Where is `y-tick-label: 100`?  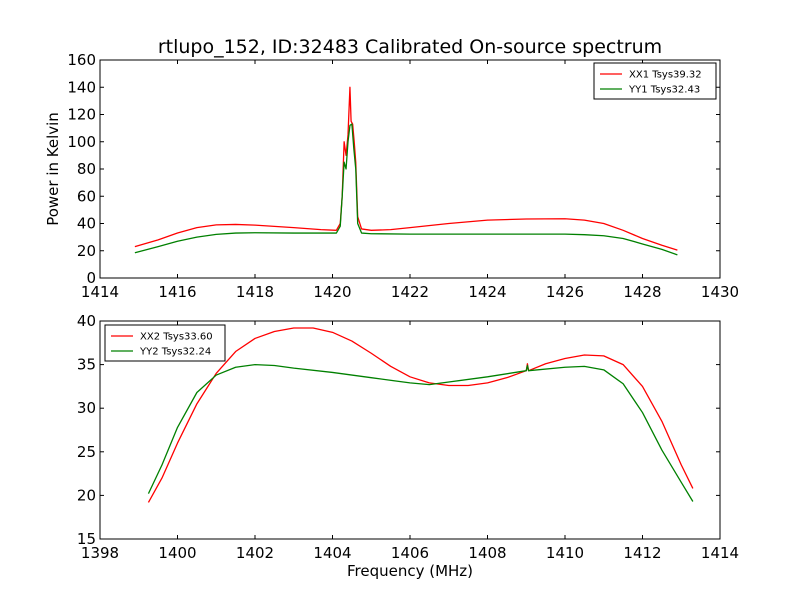 y-tick-label: 100 is located at coordinates (81, 142).